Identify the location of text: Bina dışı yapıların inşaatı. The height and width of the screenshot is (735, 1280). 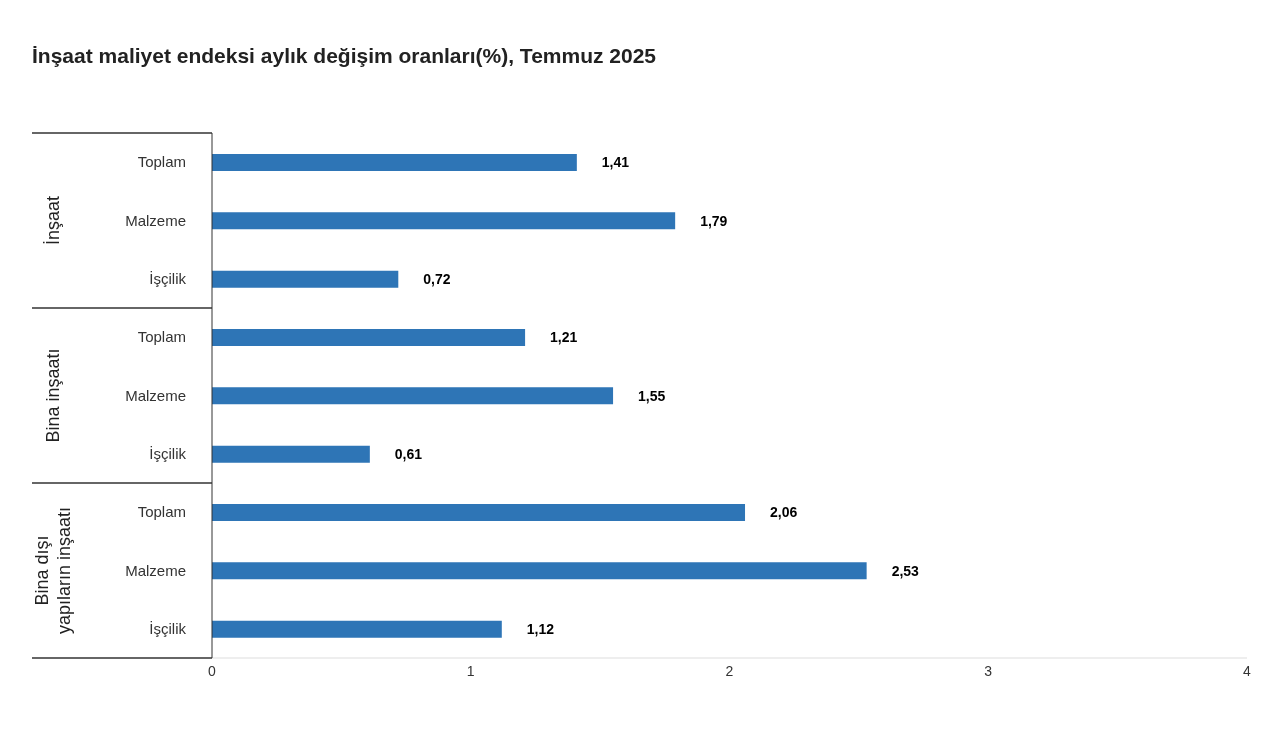
(53, 570).